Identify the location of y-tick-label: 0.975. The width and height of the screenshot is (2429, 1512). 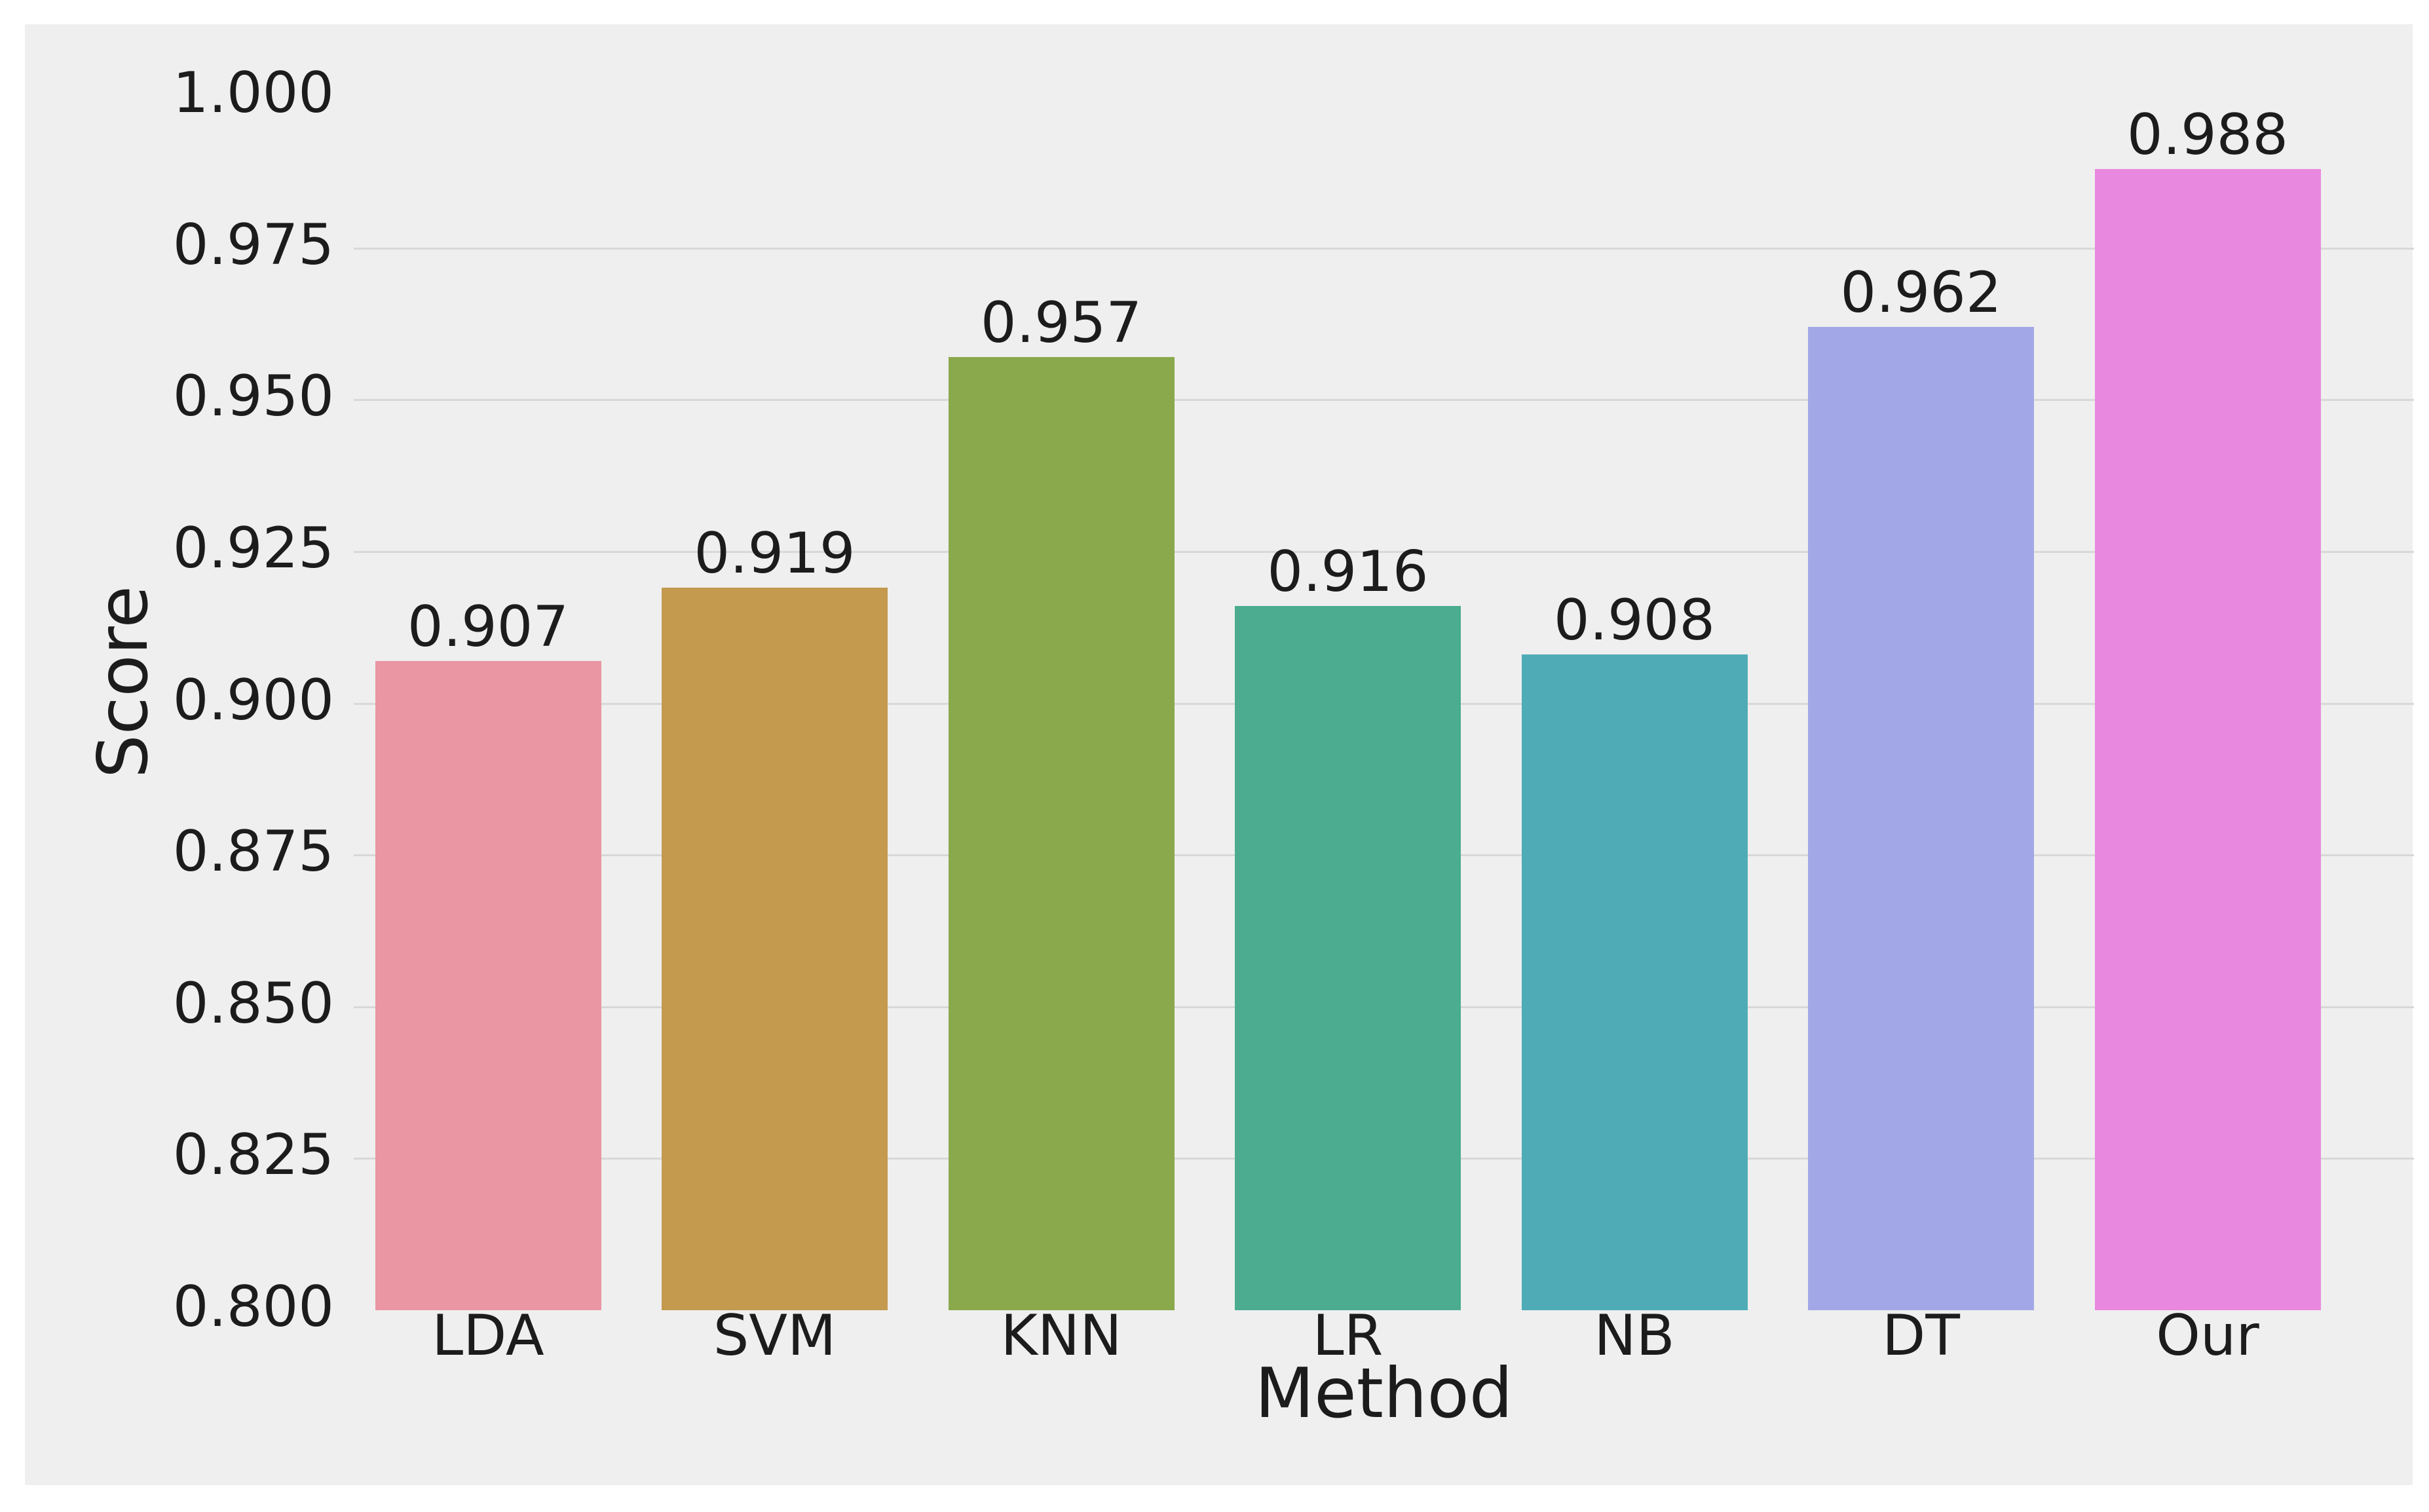
(253, 245).